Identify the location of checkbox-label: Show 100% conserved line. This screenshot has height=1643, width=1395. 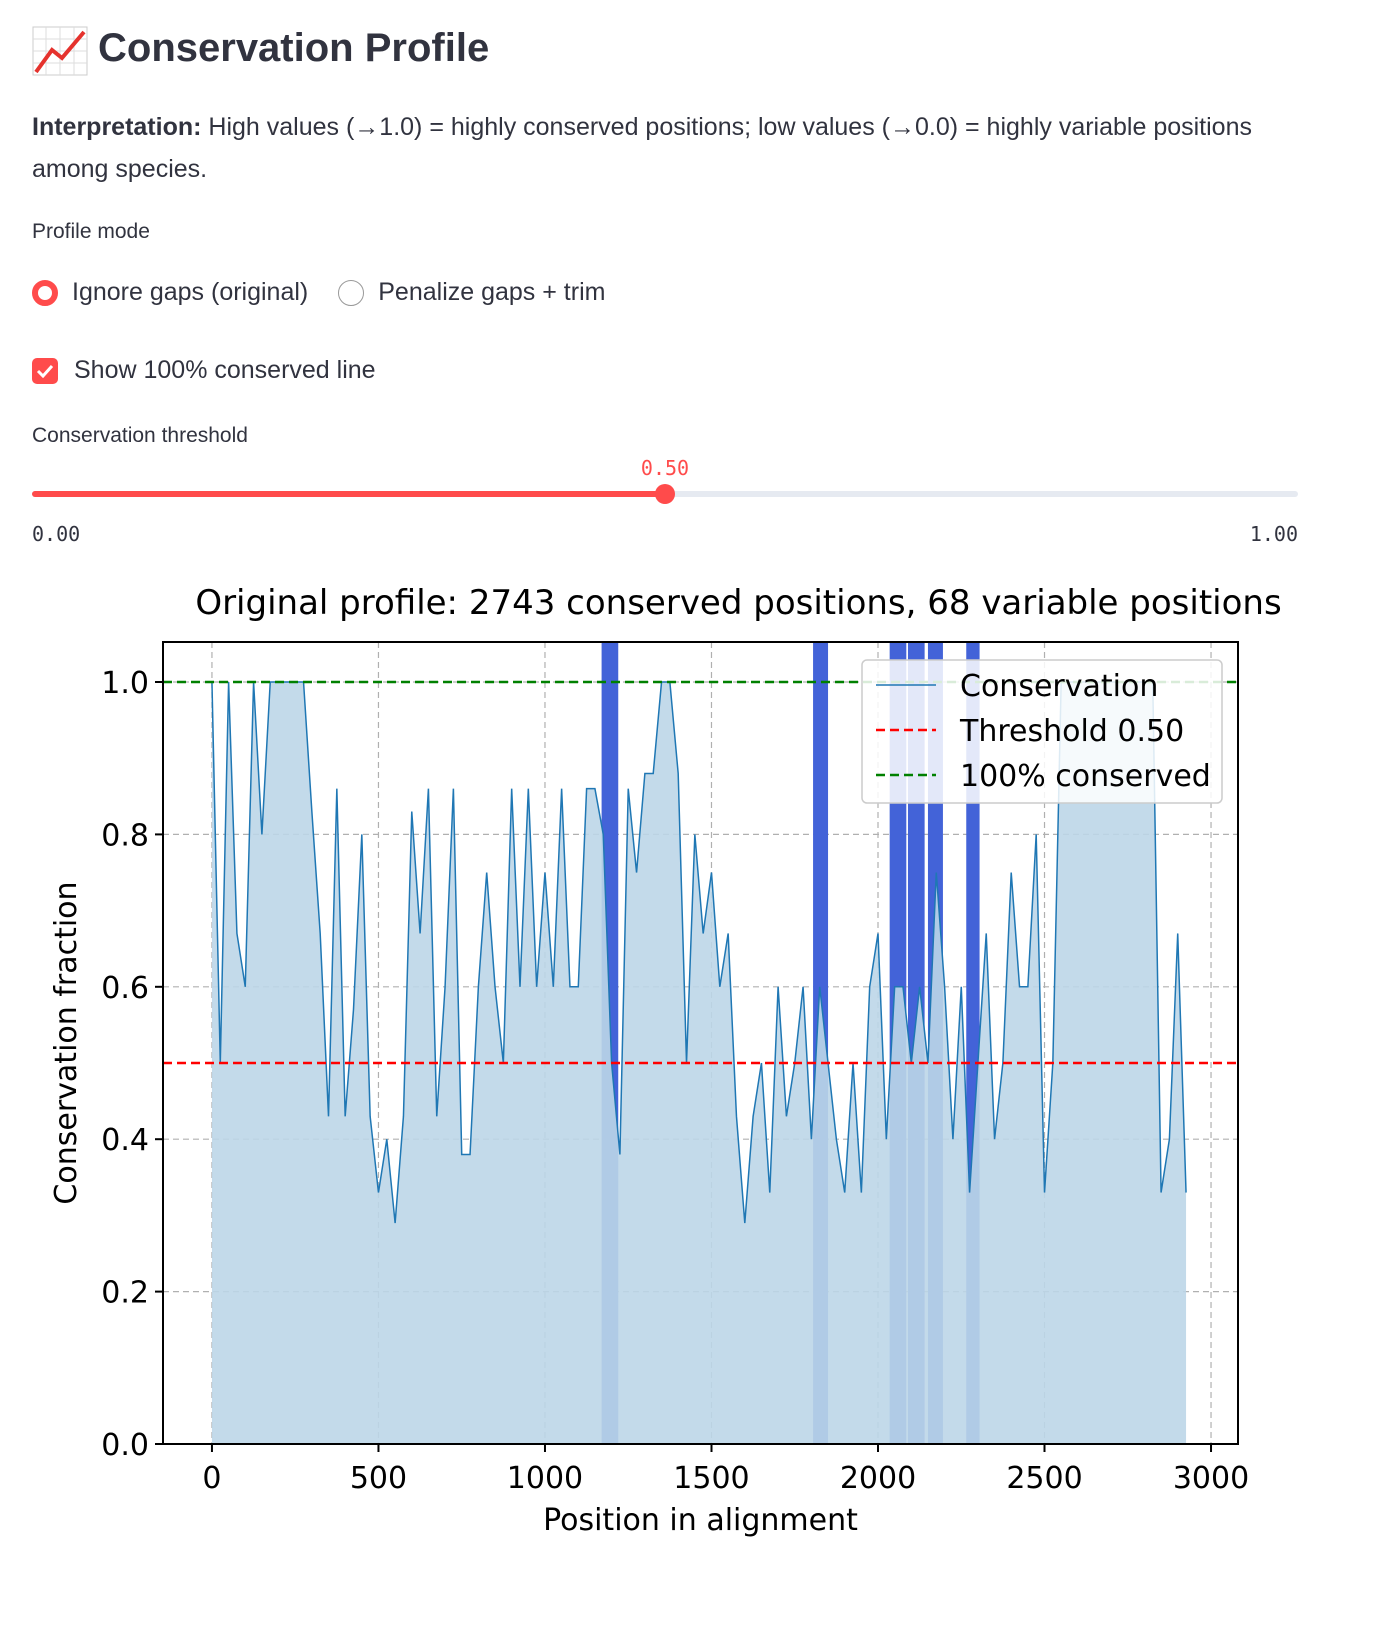
(225, 370).